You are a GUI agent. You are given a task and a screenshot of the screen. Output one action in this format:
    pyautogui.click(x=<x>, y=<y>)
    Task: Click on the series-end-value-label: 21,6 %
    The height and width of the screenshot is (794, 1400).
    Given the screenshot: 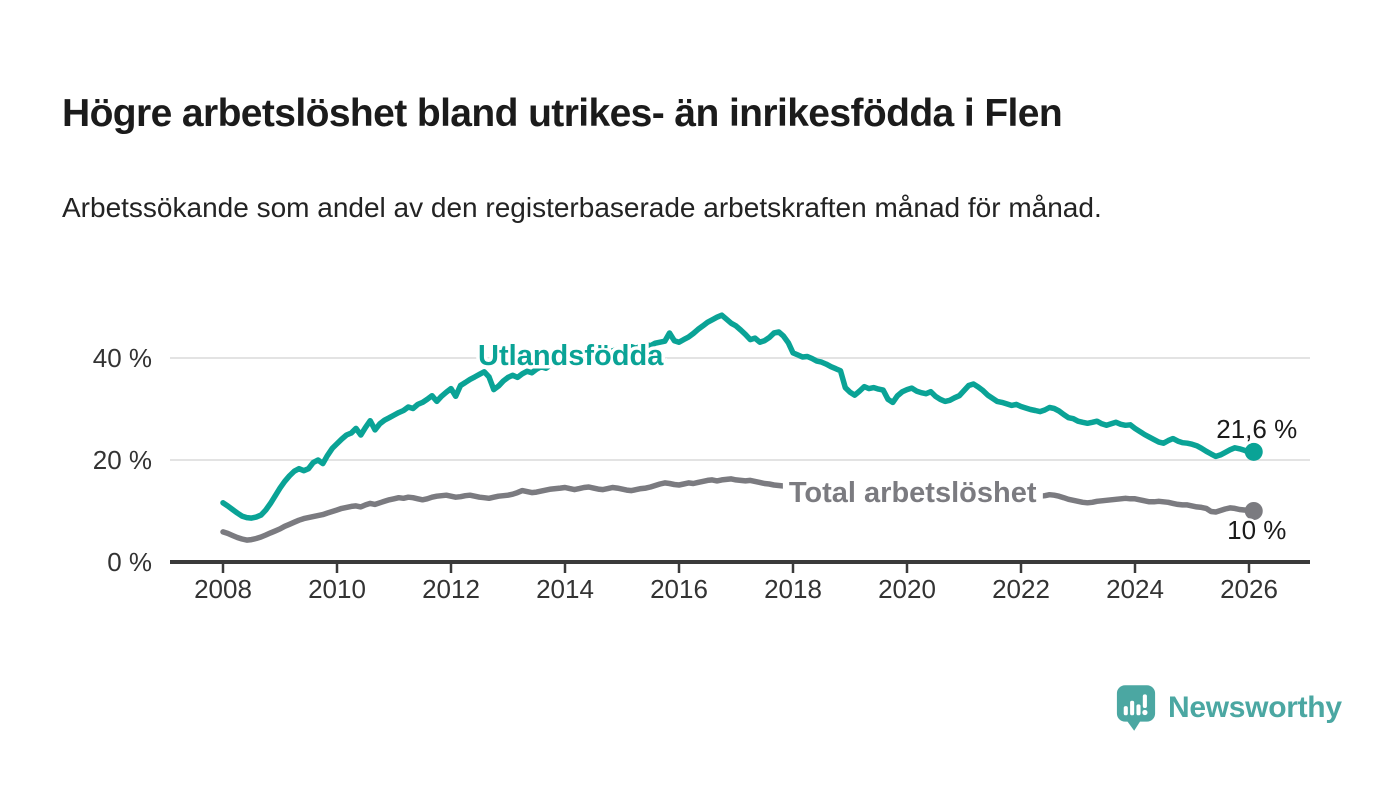 What is the action you would take?
    pyautogui.click(x=1256, y=429)
    